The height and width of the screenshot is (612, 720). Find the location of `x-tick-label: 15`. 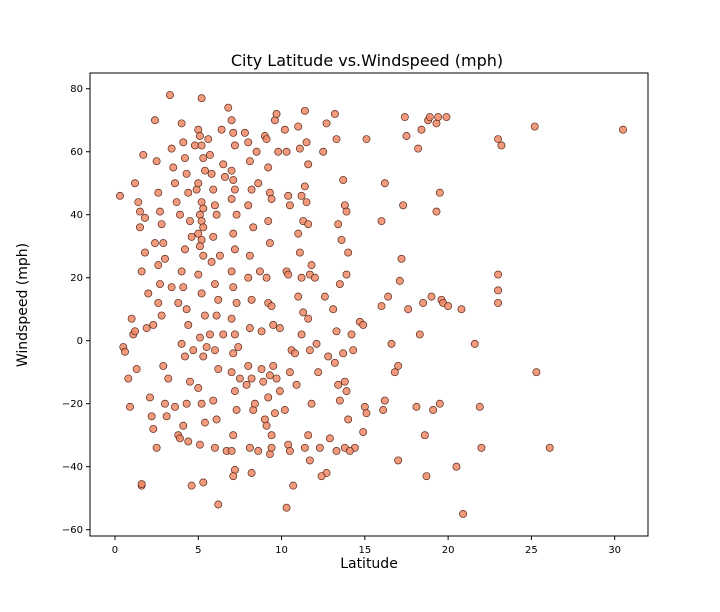

x-tick-label: 15 is located at coordinates (364, 550).